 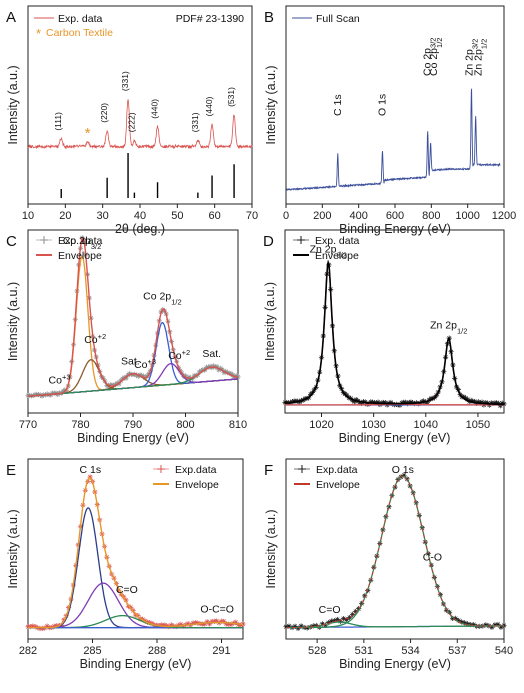 I want to click on peak-annotation-superscript: +2, so click(x=102, y=335).